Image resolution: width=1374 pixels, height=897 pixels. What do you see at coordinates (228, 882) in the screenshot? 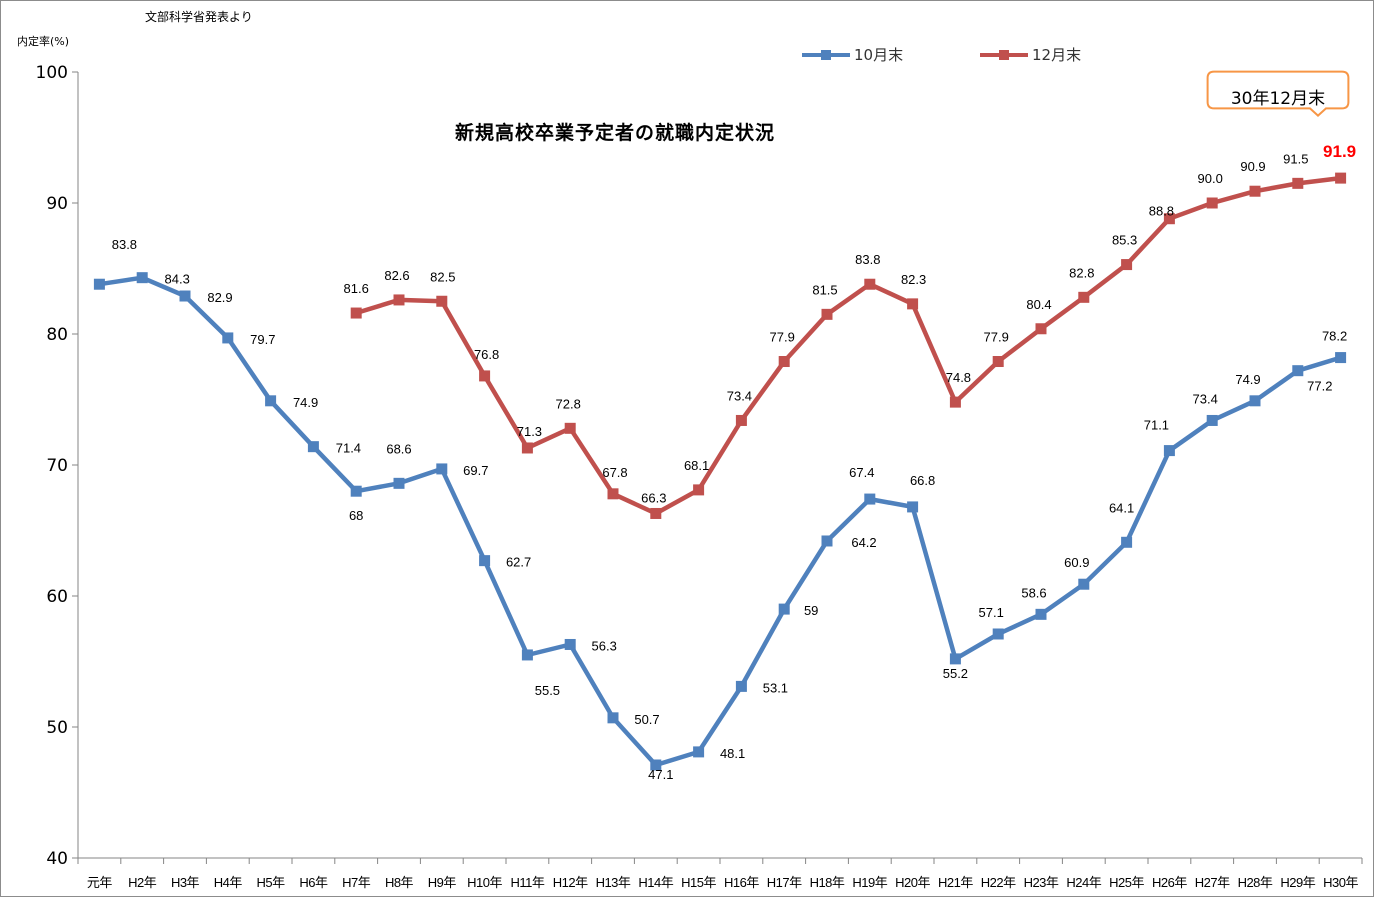
I see `x-tick-label: H4年` at bounding box center [228, 882].